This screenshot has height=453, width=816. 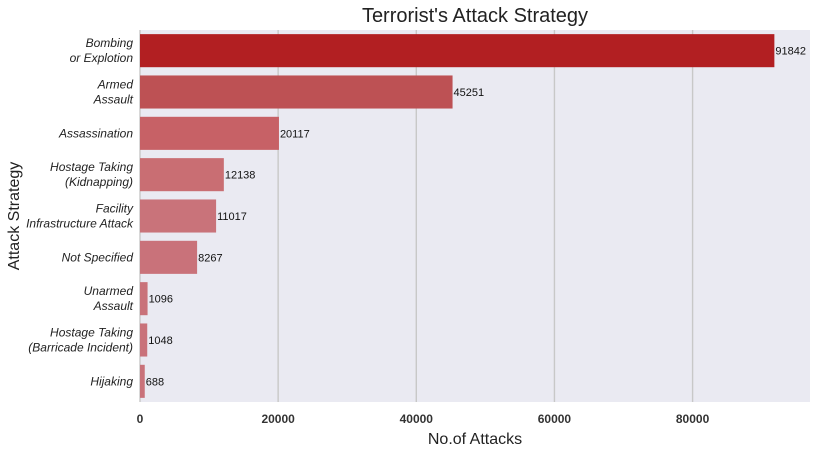 What do you see at coordinates (417, 419) in the screenshot?
I see `x-tick-label: 40000` at bounding box center [417, 419].